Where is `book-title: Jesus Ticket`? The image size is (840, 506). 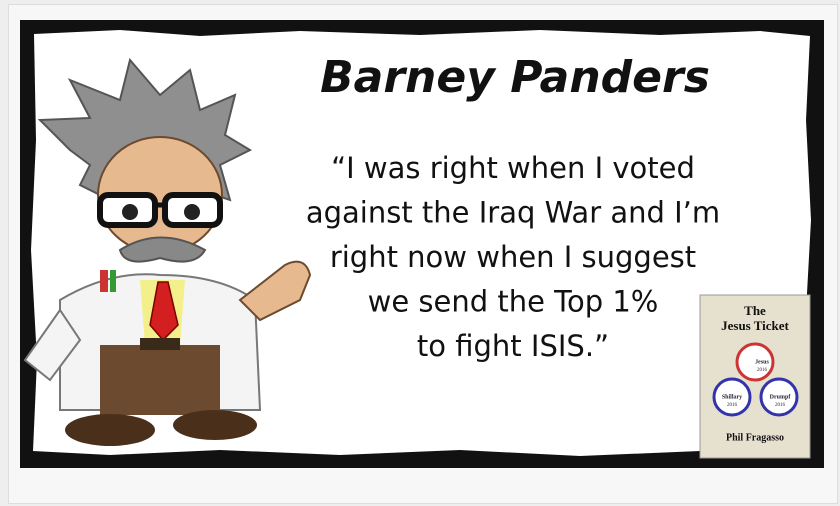
book-title: Jesus Ticket is located at coordinates (755, 325).